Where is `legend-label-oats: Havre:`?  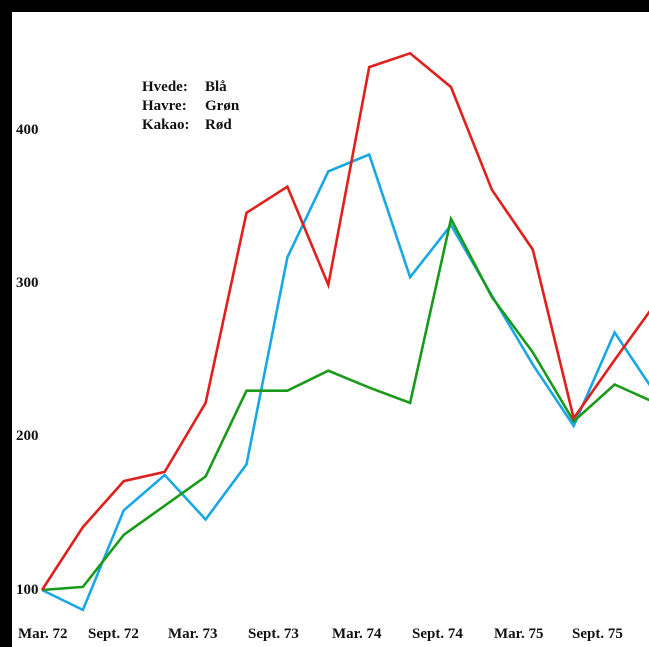 legend-label-oats: Havre: is located at coordinates (164, 106).